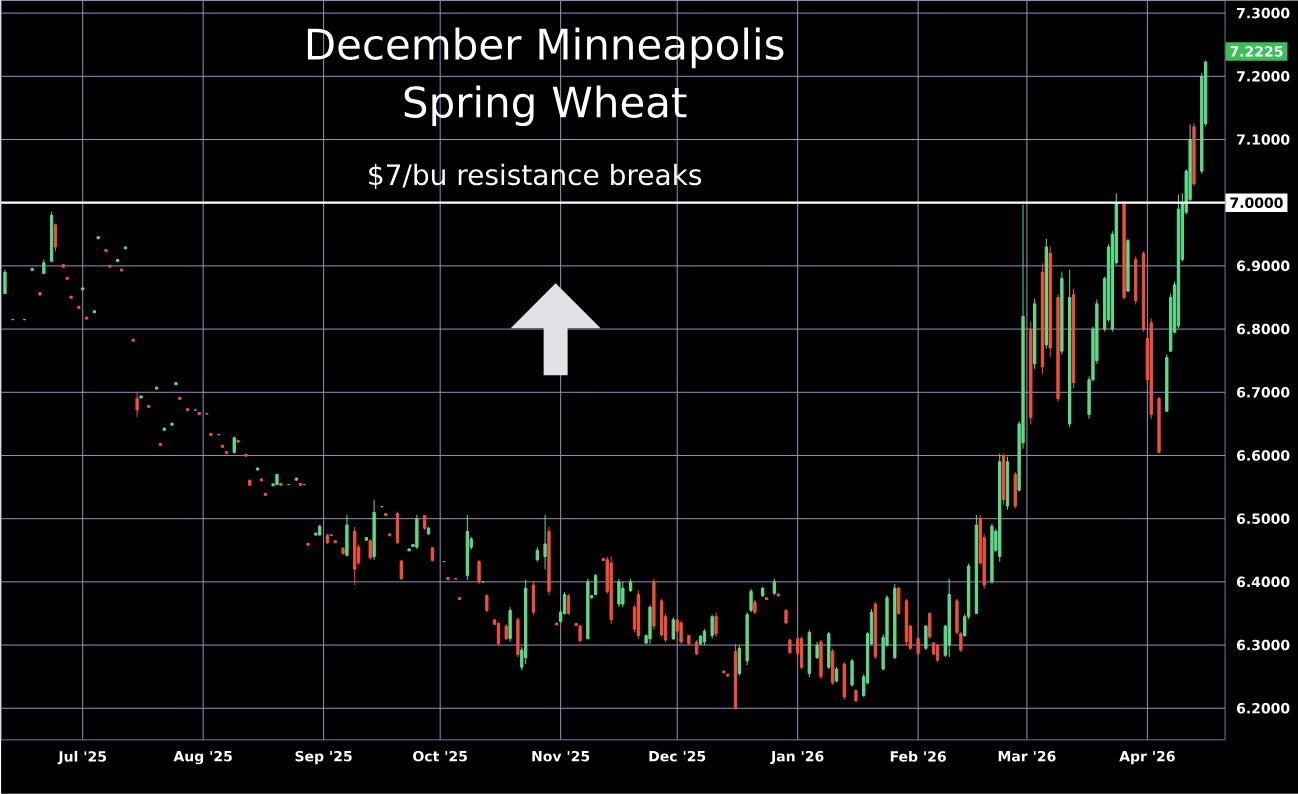 This screenshot has height=794, width=1298. I want to click on y-tick-label: 6.2000, so click(1263, 708).